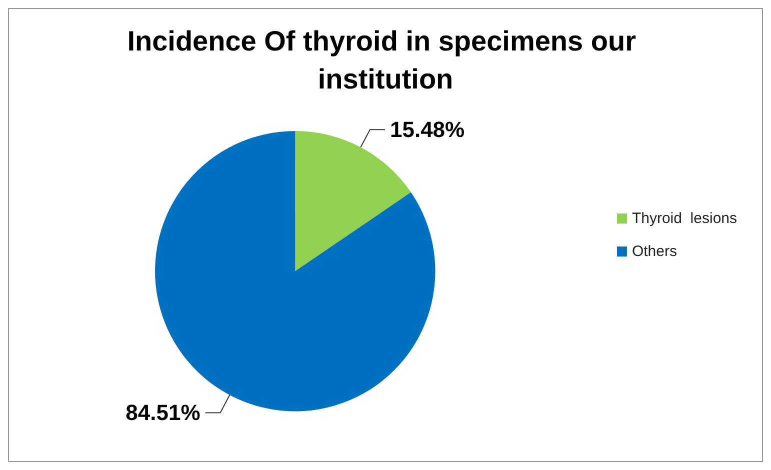 The image size is (771, 470). I want to click on data-label: 84.51%, so click(163, 413).